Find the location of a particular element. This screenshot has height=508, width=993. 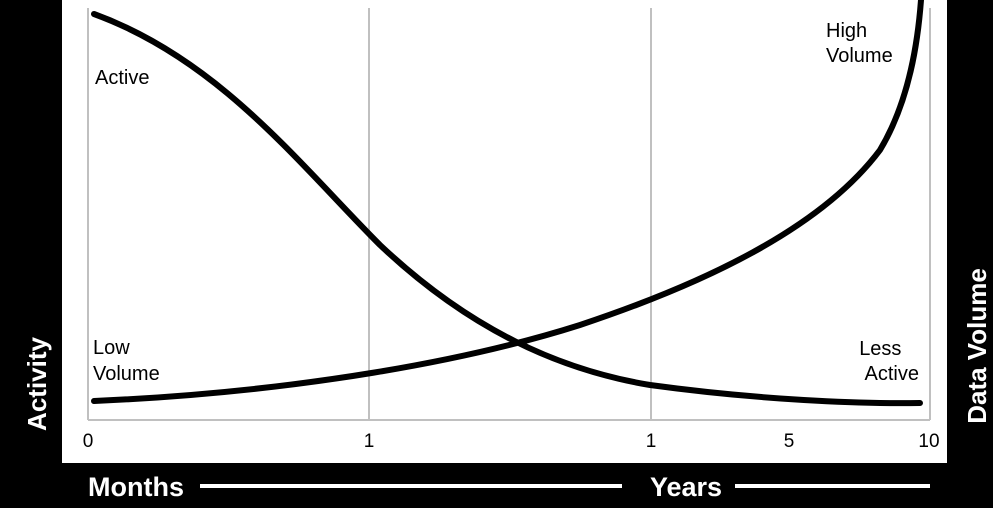

label-high-volume-line1: High is located at coordinates (846, 31).